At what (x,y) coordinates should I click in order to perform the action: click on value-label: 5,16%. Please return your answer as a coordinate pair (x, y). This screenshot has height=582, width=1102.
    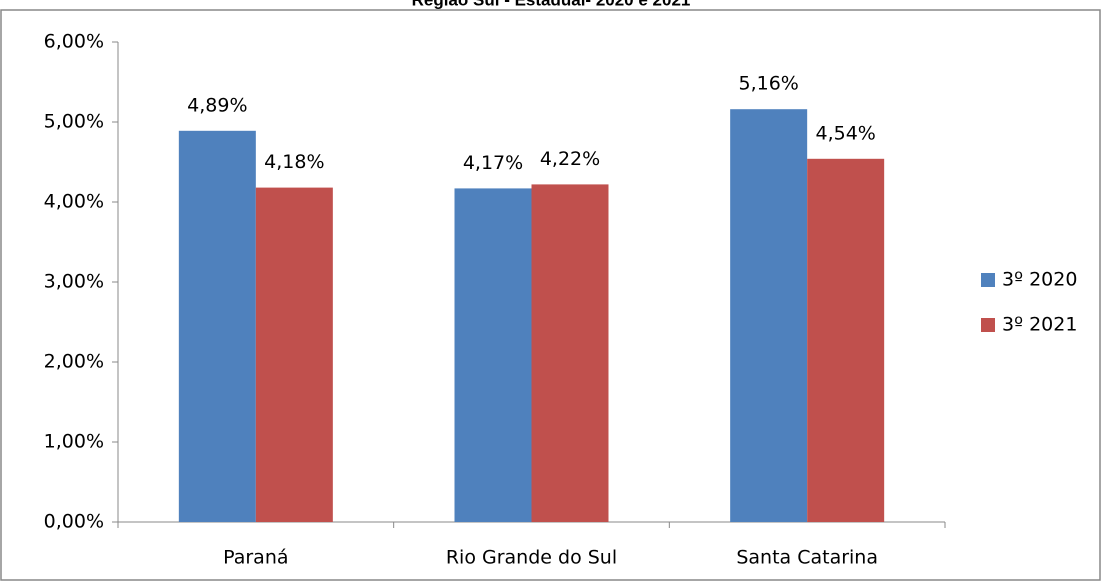
    Looking at the image, I should click on (768, 84).